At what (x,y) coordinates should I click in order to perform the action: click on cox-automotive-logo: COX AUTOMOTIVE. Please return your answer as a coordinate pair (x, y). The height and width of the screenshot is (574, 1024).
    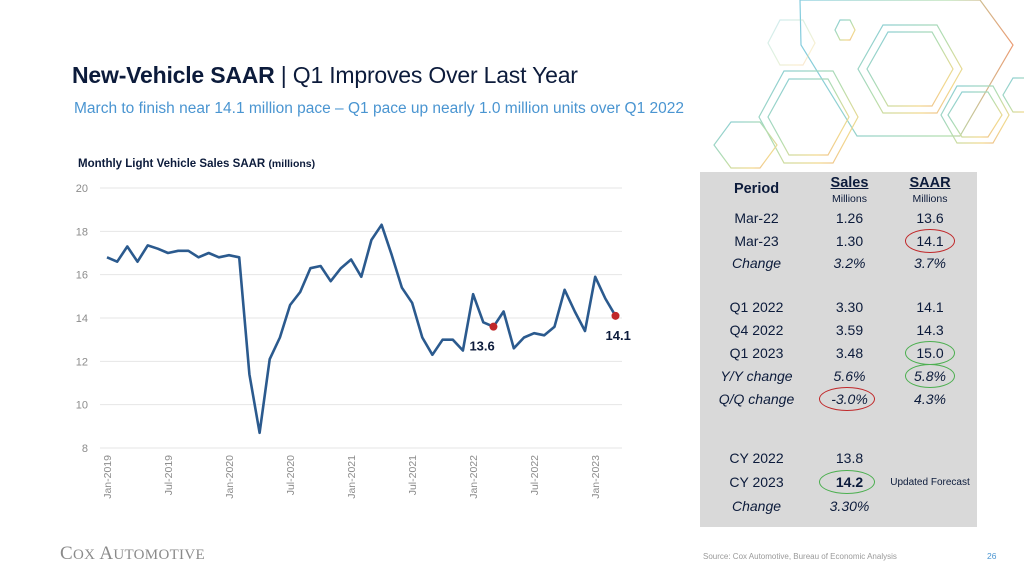
    Looking at the image, I should click on (132, 553).